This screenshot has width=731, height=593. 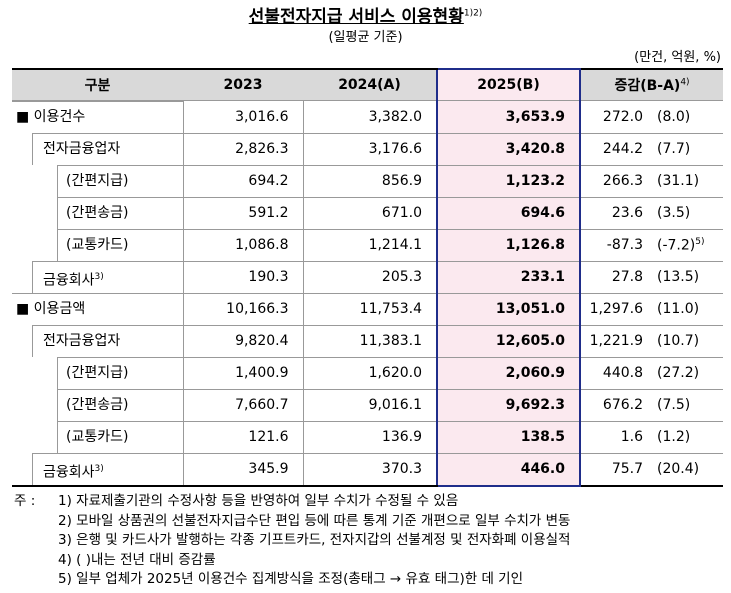 I want to click on change: 676.2, so click(x=622, y=405).